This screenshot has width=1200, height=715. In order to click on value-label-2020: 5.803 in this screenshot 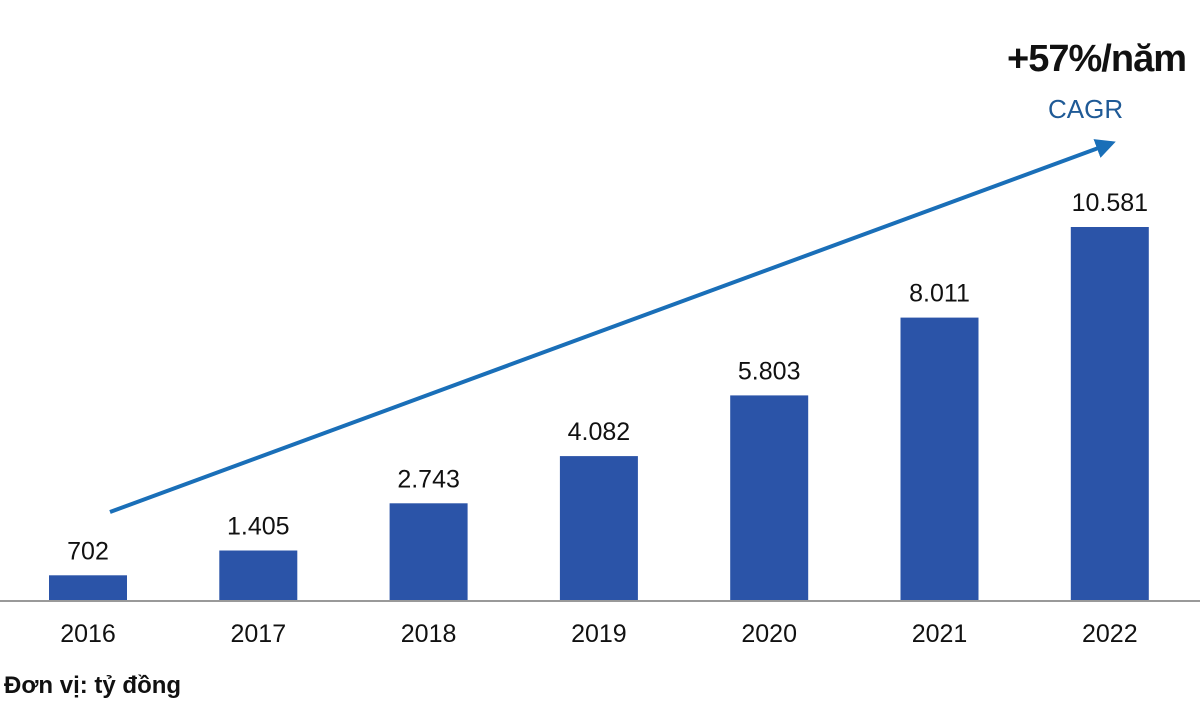, I will do `click(769, 371)`.